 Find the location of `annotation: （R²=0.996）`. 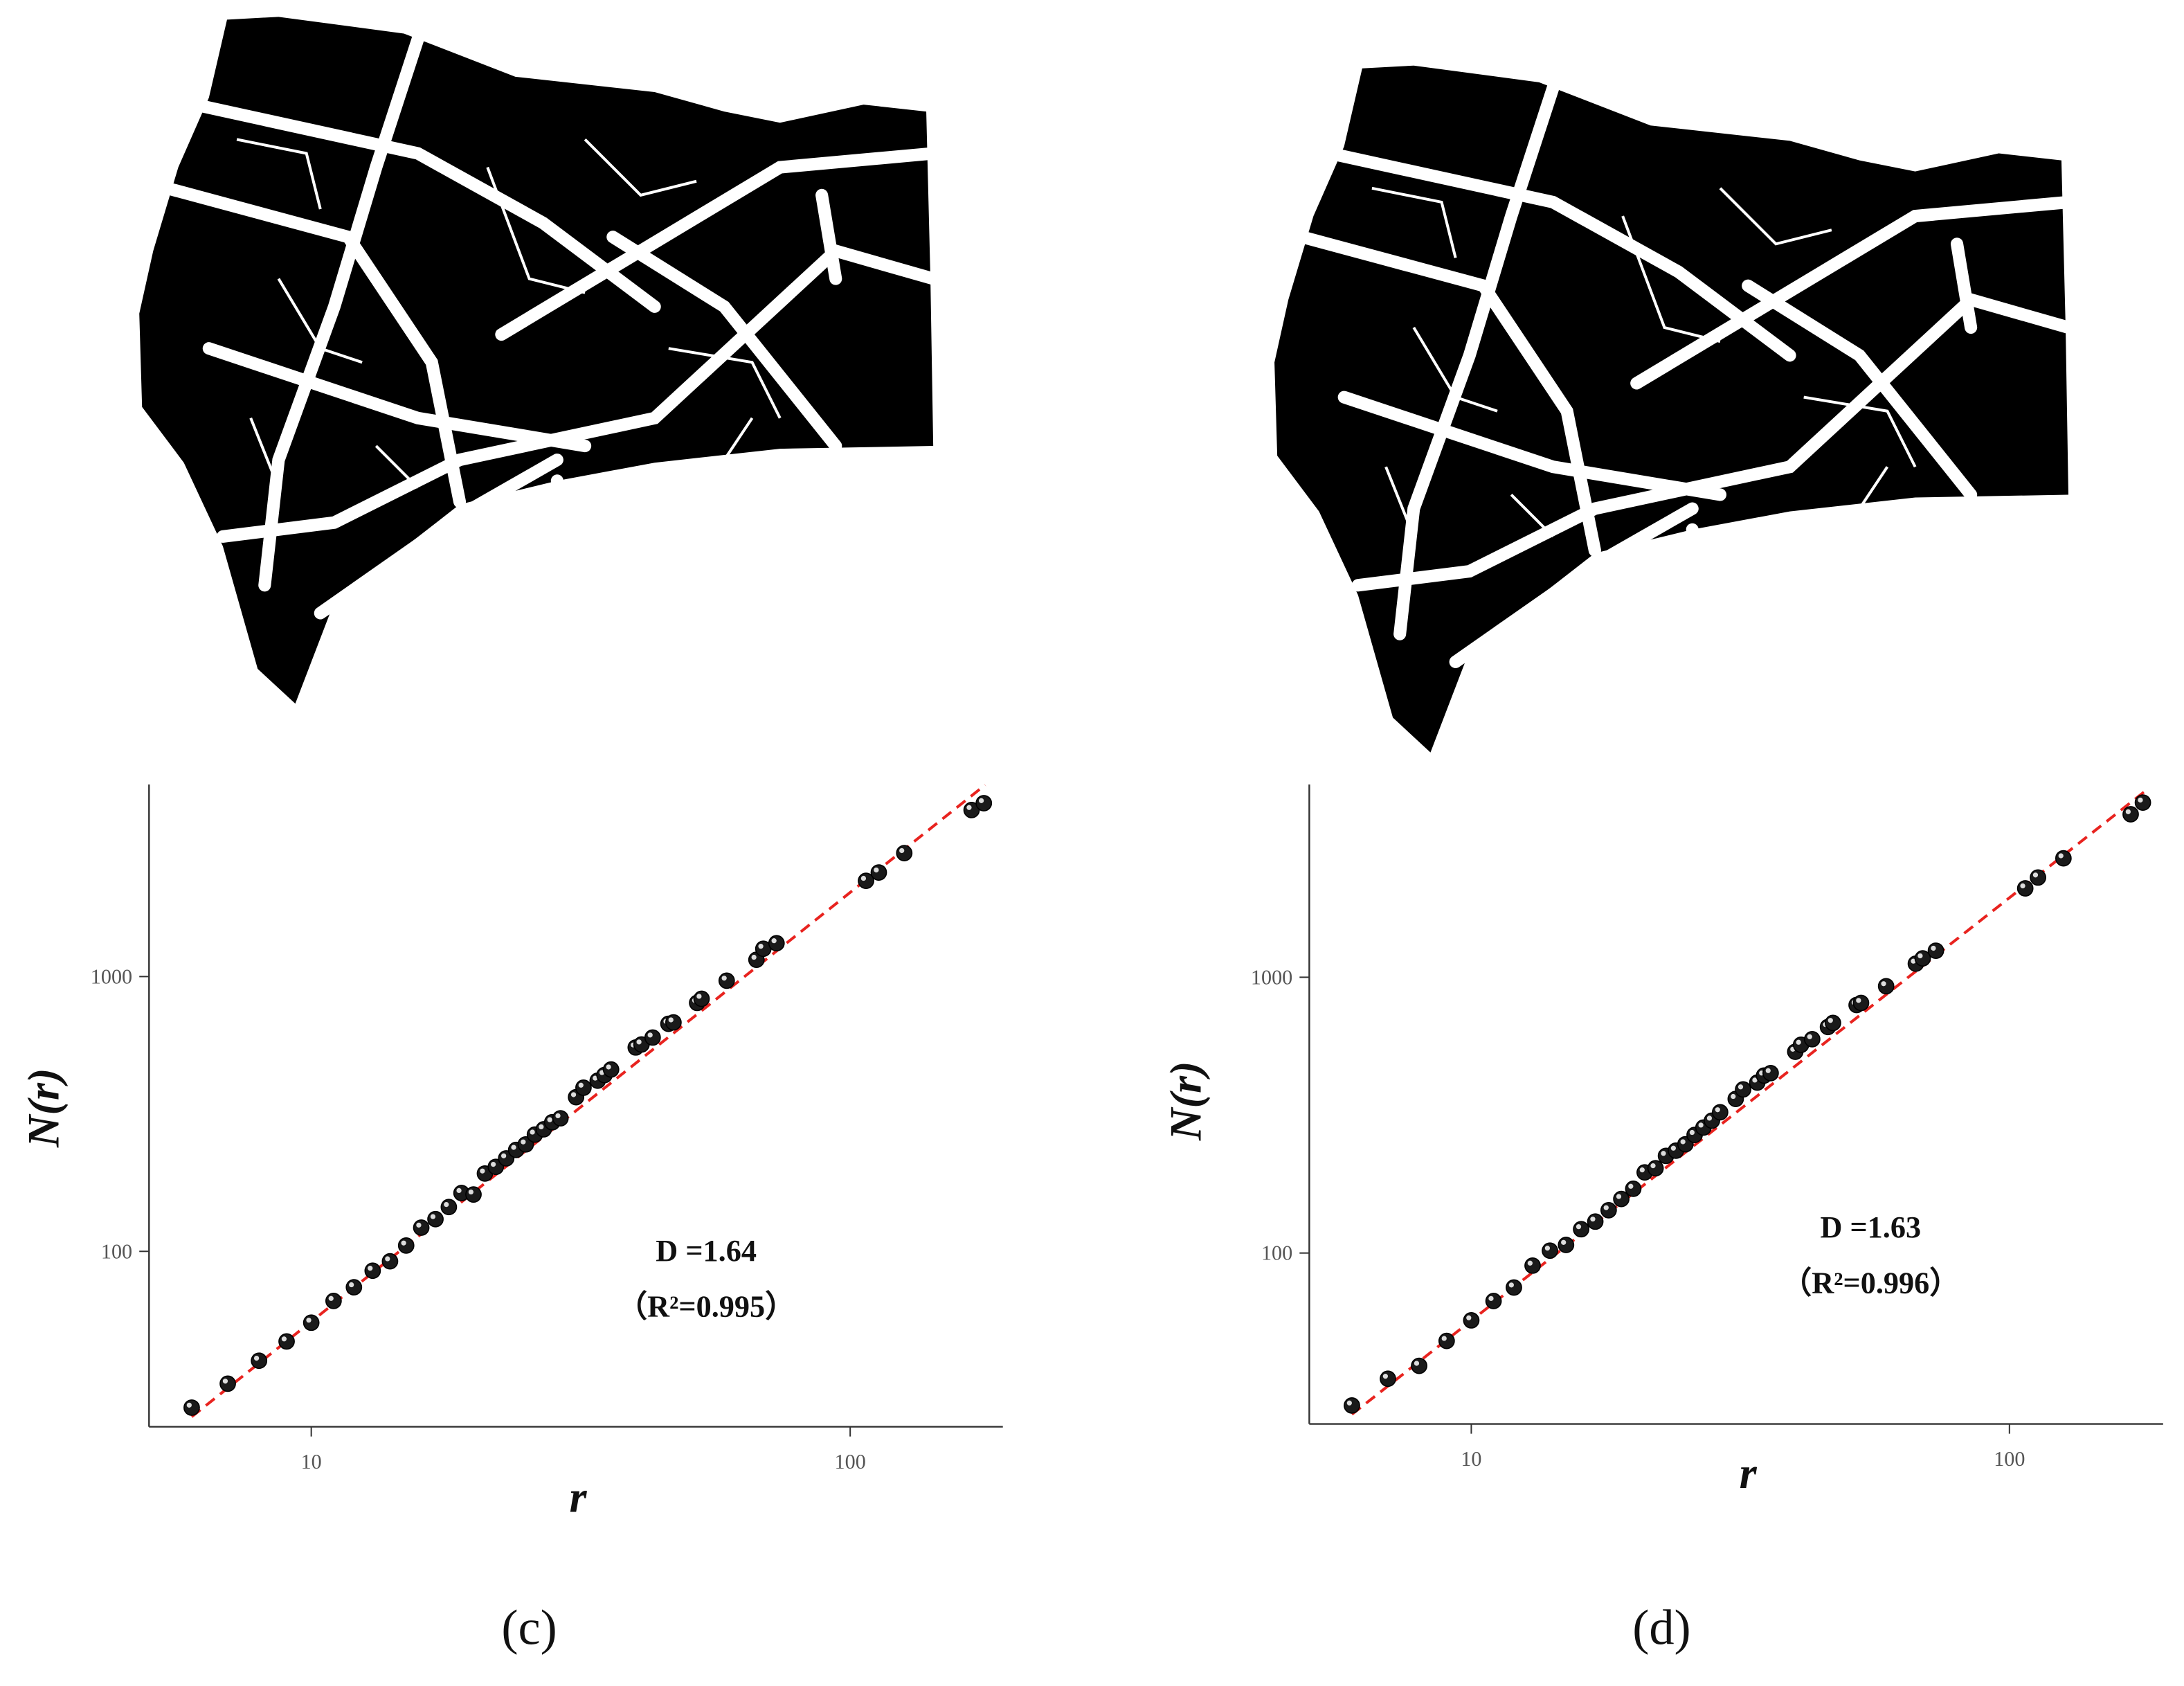

annotation: （R²=0.996） is located at coordinates (1870, 1283).